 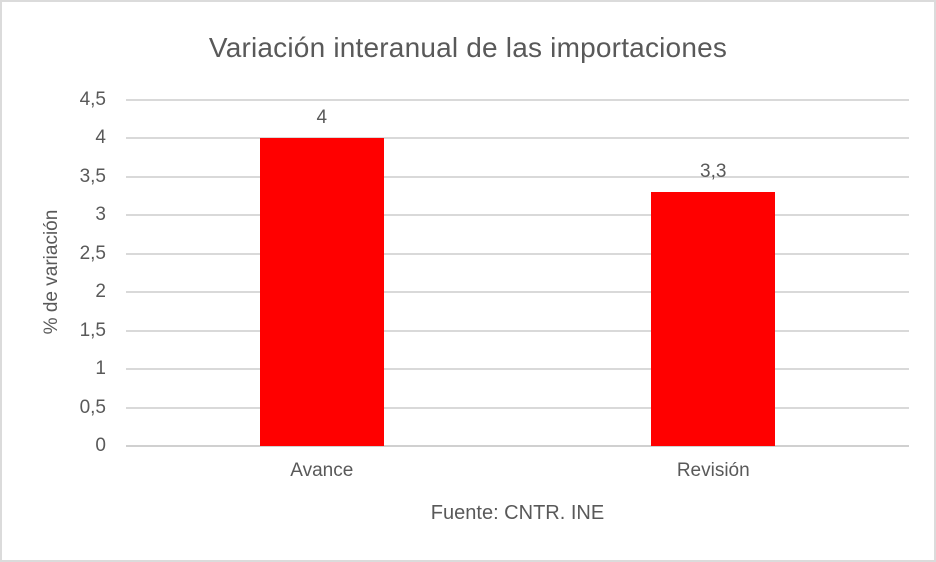 I want to click on y-tick-label: 4,5, so click(x=92, y=99).